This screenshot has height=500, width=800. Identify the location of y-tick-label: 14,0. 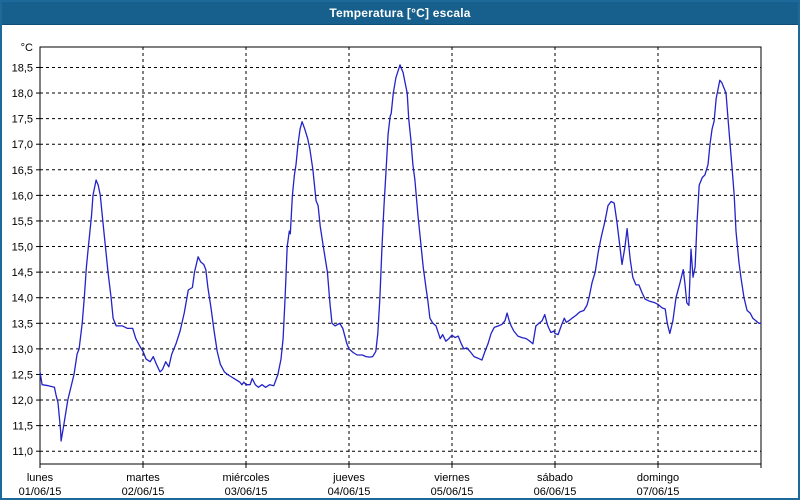
(22, 299).